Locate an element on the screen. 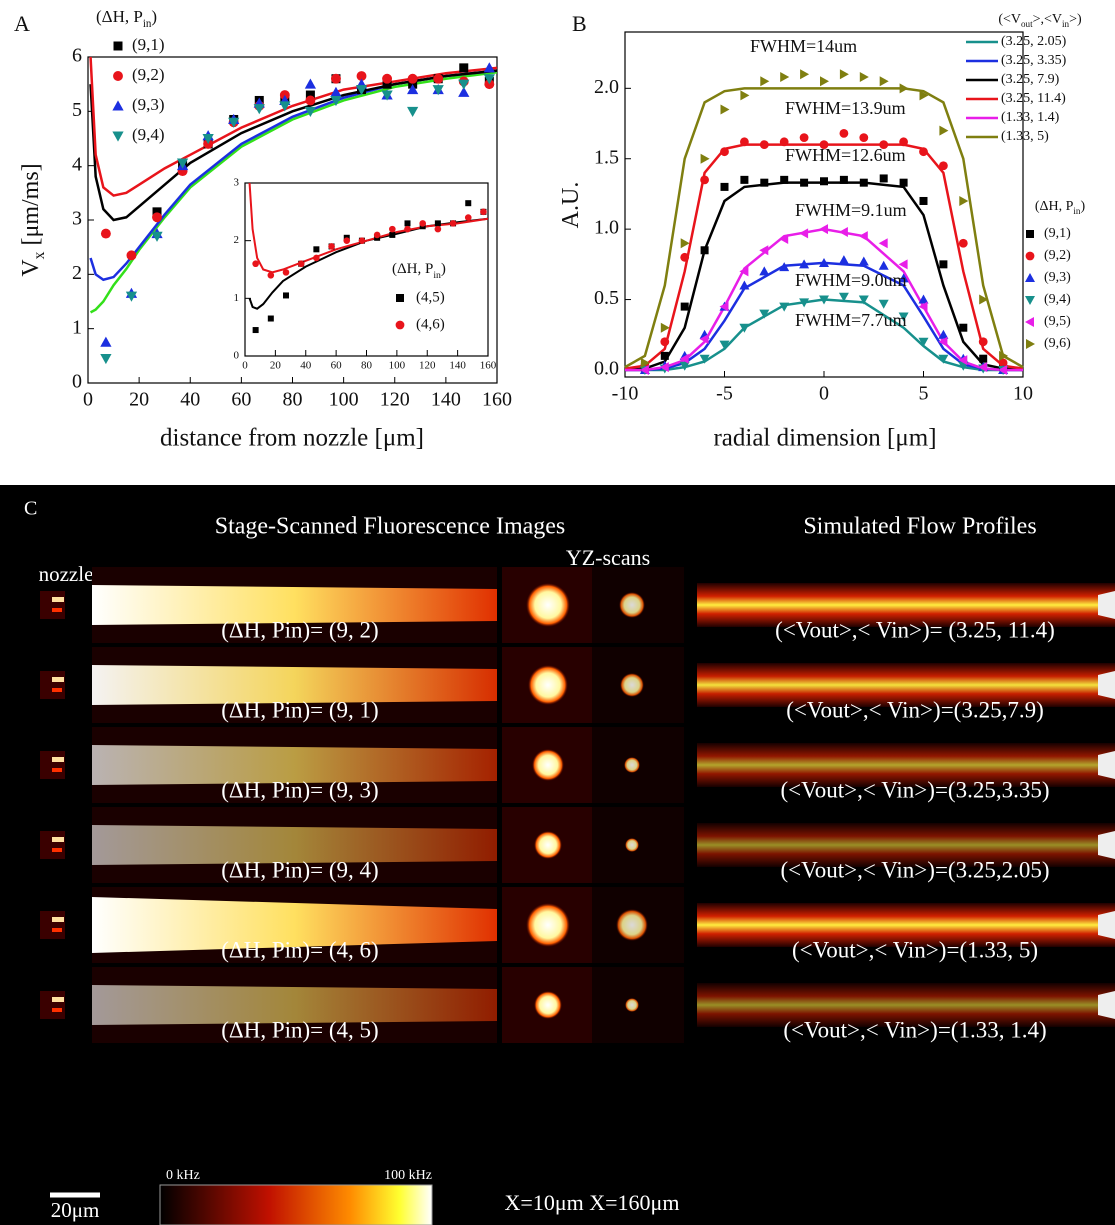  column-label: YZ-scans is located at coordinates (608, 557).